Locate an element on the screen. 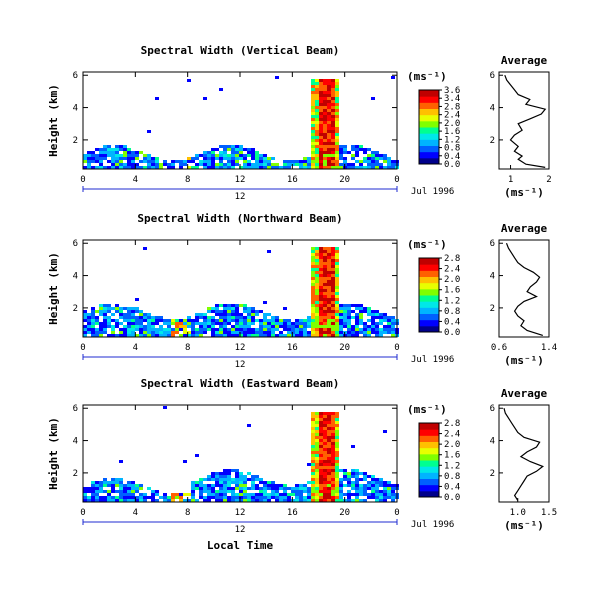  colorbar-swatch is located at coordinates (429, 130).